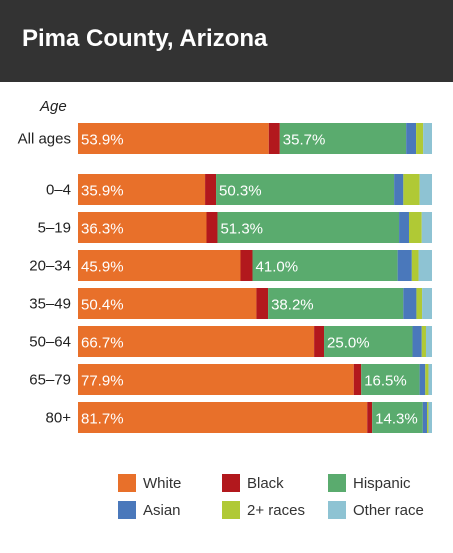 Image resolution: width=453 pixels, height=553 pixels. I want to click on legend-label: Black, so click(265, 483).